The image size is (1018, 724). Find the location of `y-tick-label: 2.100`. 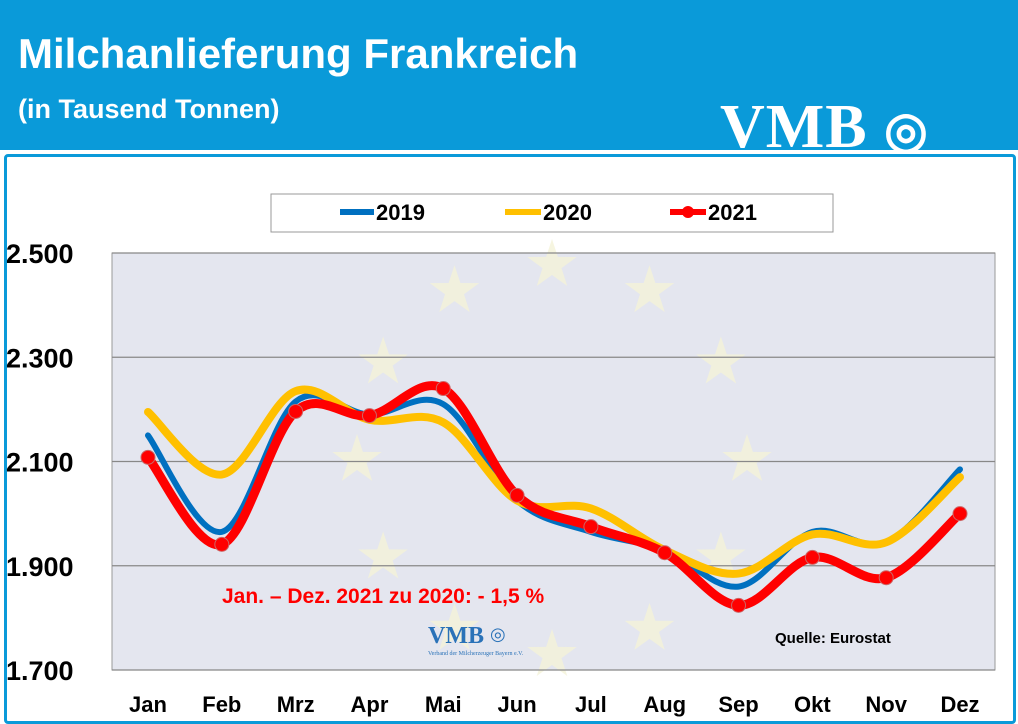

y-tick-label: 2.100 is located at coordinates (40, 463).